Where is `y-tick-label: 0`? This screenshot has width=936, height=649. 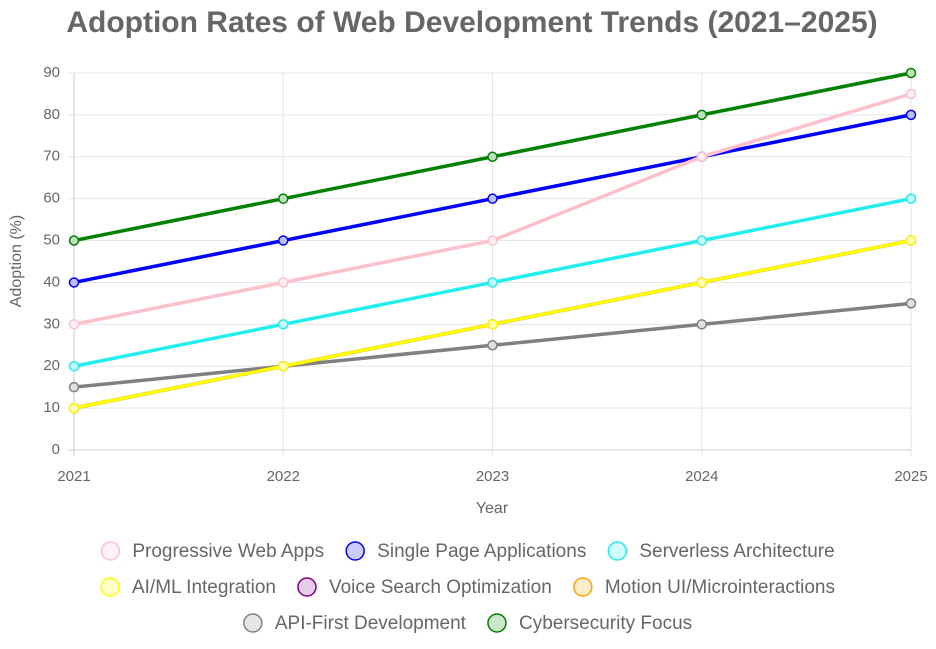
y-tick-label: 0 is located at coordinates (56, 449).